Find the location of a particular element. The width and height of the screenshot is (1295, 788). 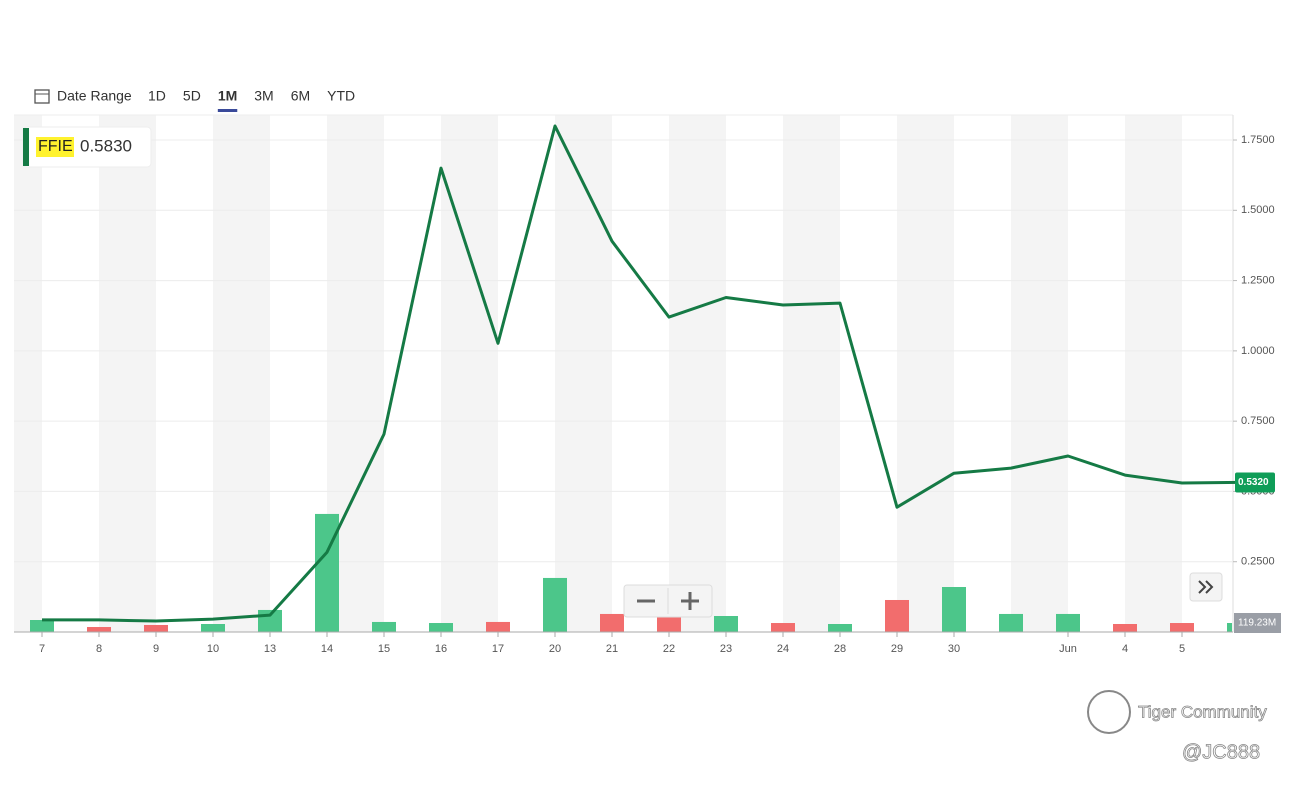

y-tick-label: 1.2500 is located at coordinates (1258, 280).